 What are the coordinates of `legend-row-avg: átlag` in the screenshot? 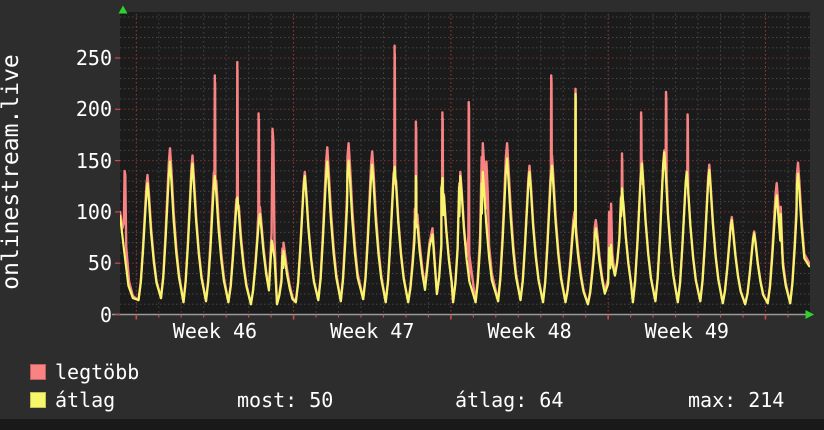 It's located at (72, 400).